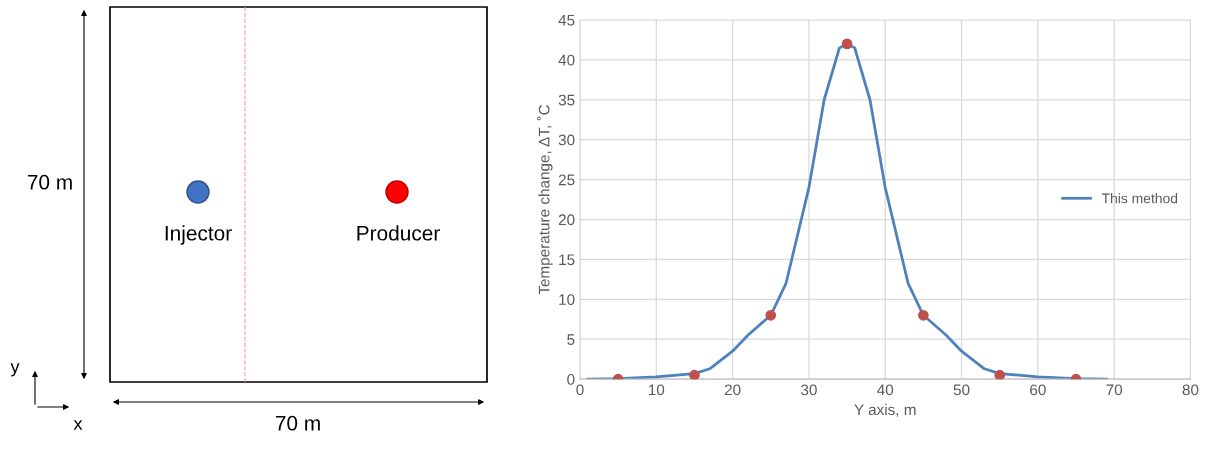 The image size is (1221, 453). What do you see at coordinates (571, 339) in the screenshot?
I see `y-tick-label: 5` at bounding box center [571, 339].